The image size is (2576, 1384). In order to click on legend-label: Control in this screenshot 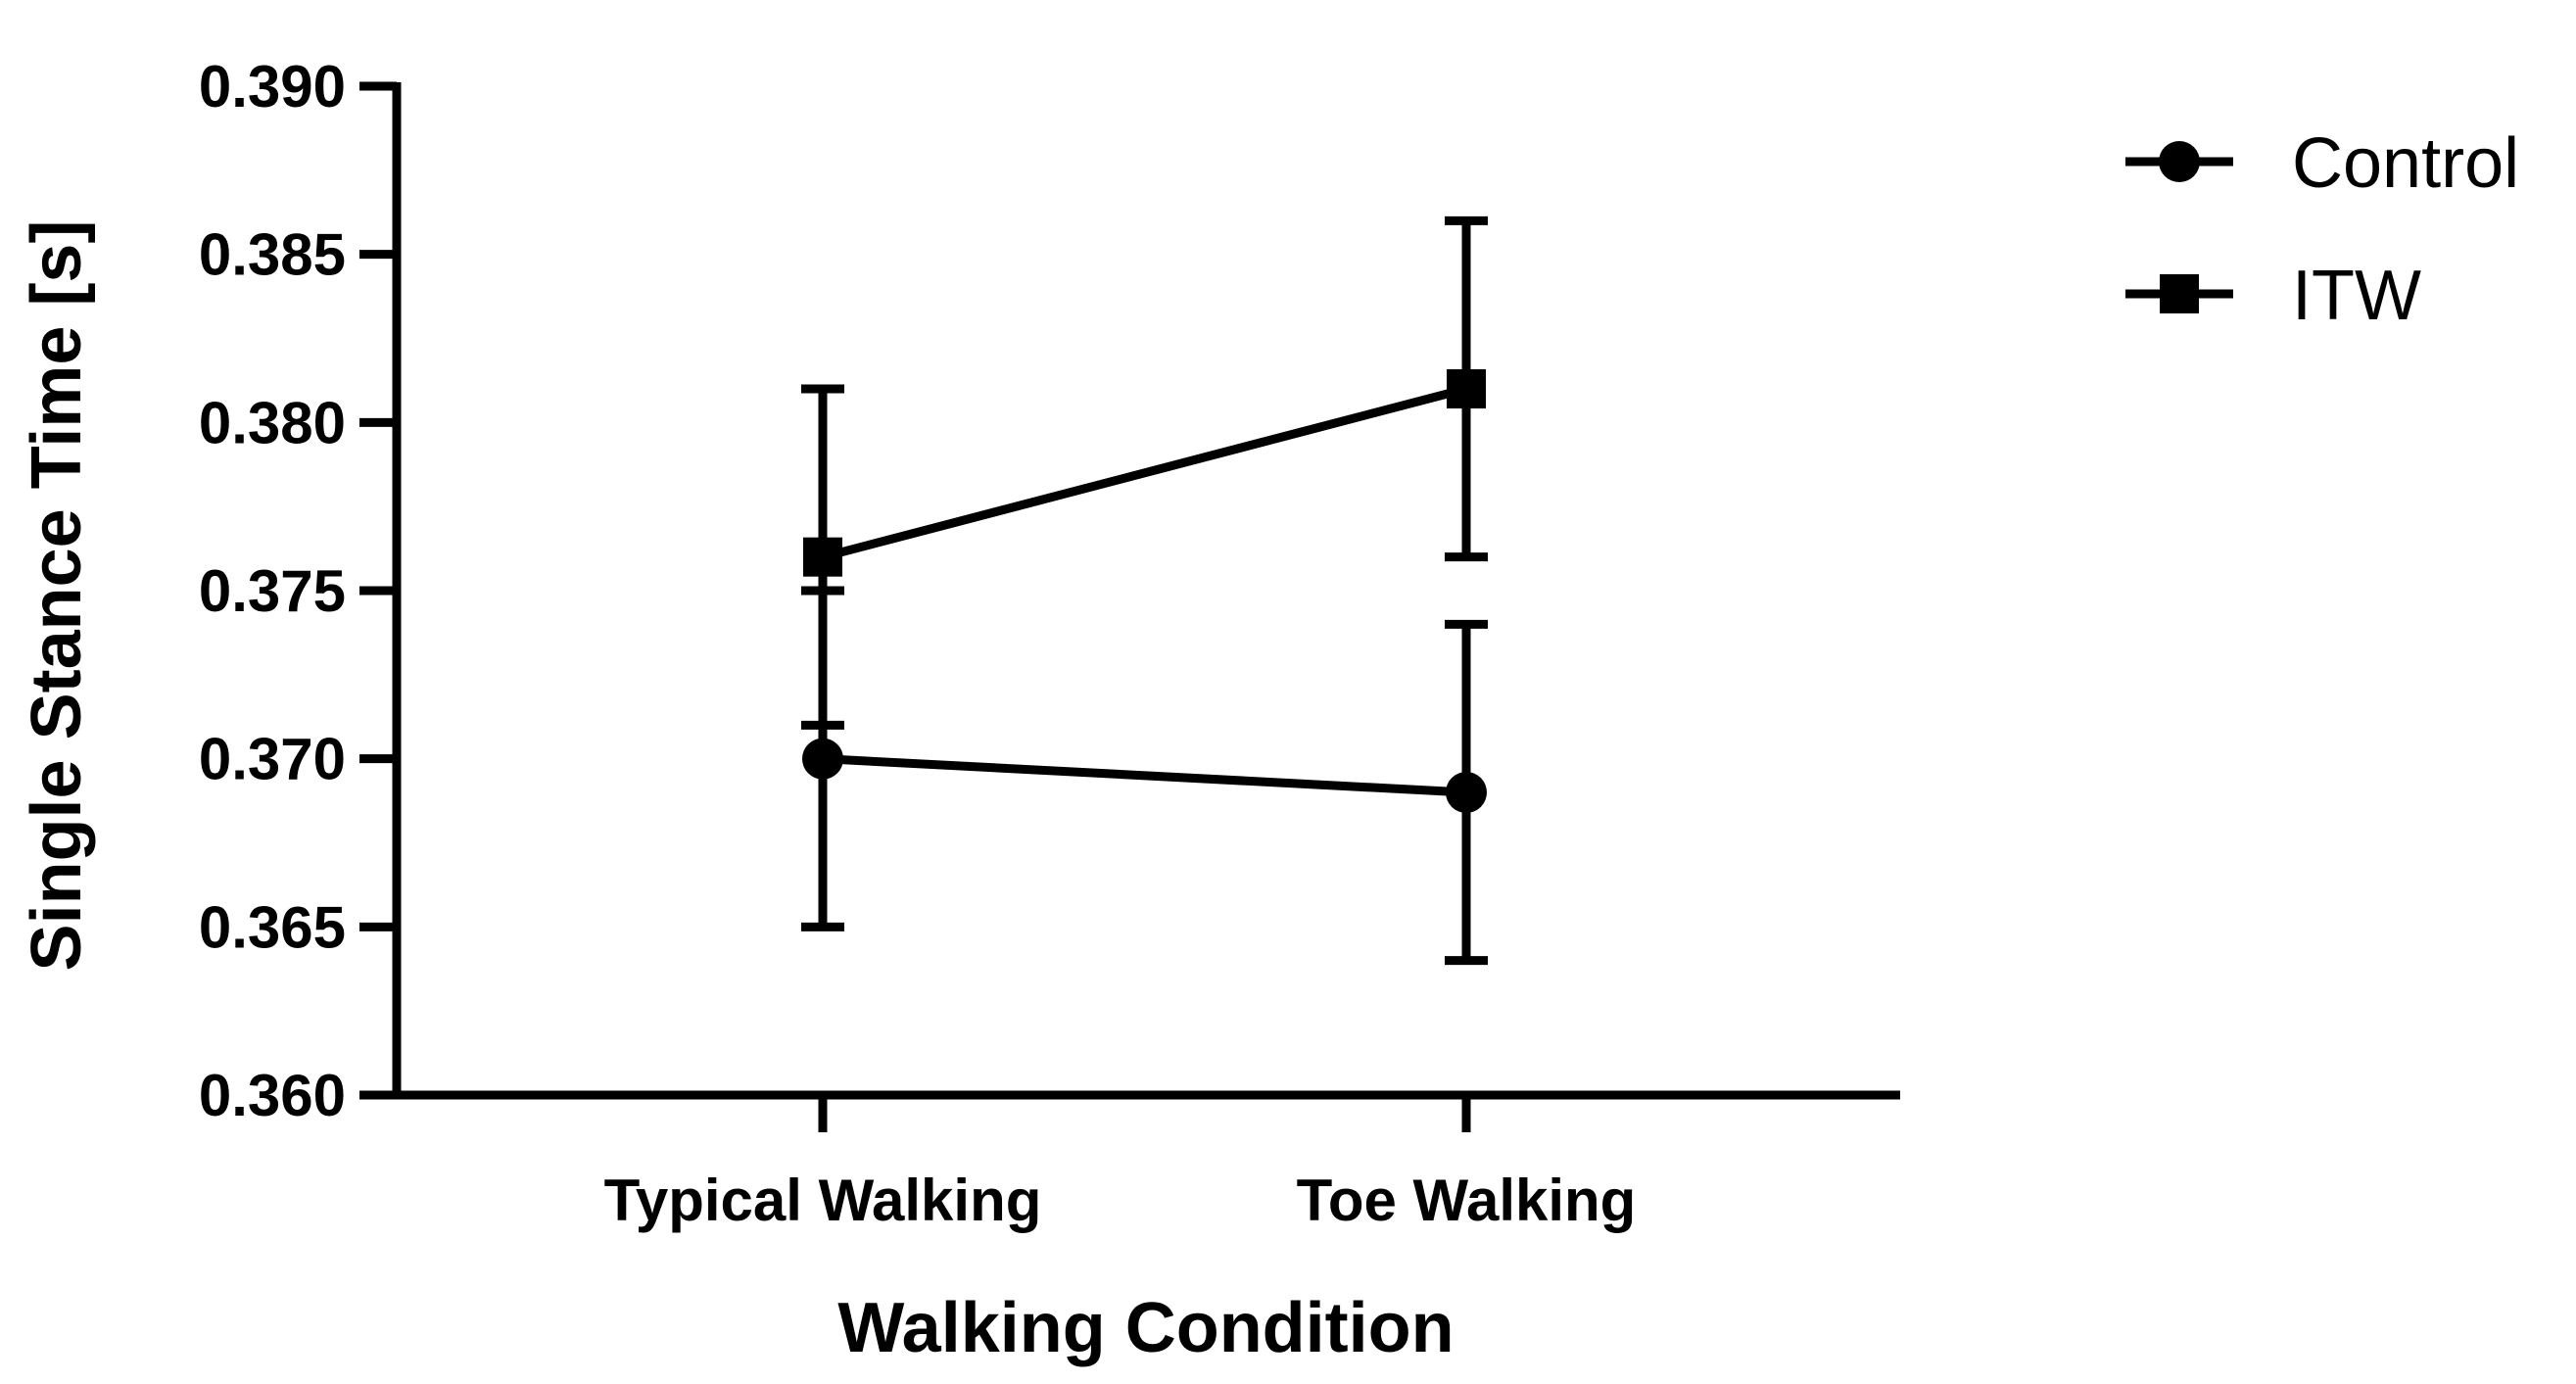, I will do `click(2406, 163)`.